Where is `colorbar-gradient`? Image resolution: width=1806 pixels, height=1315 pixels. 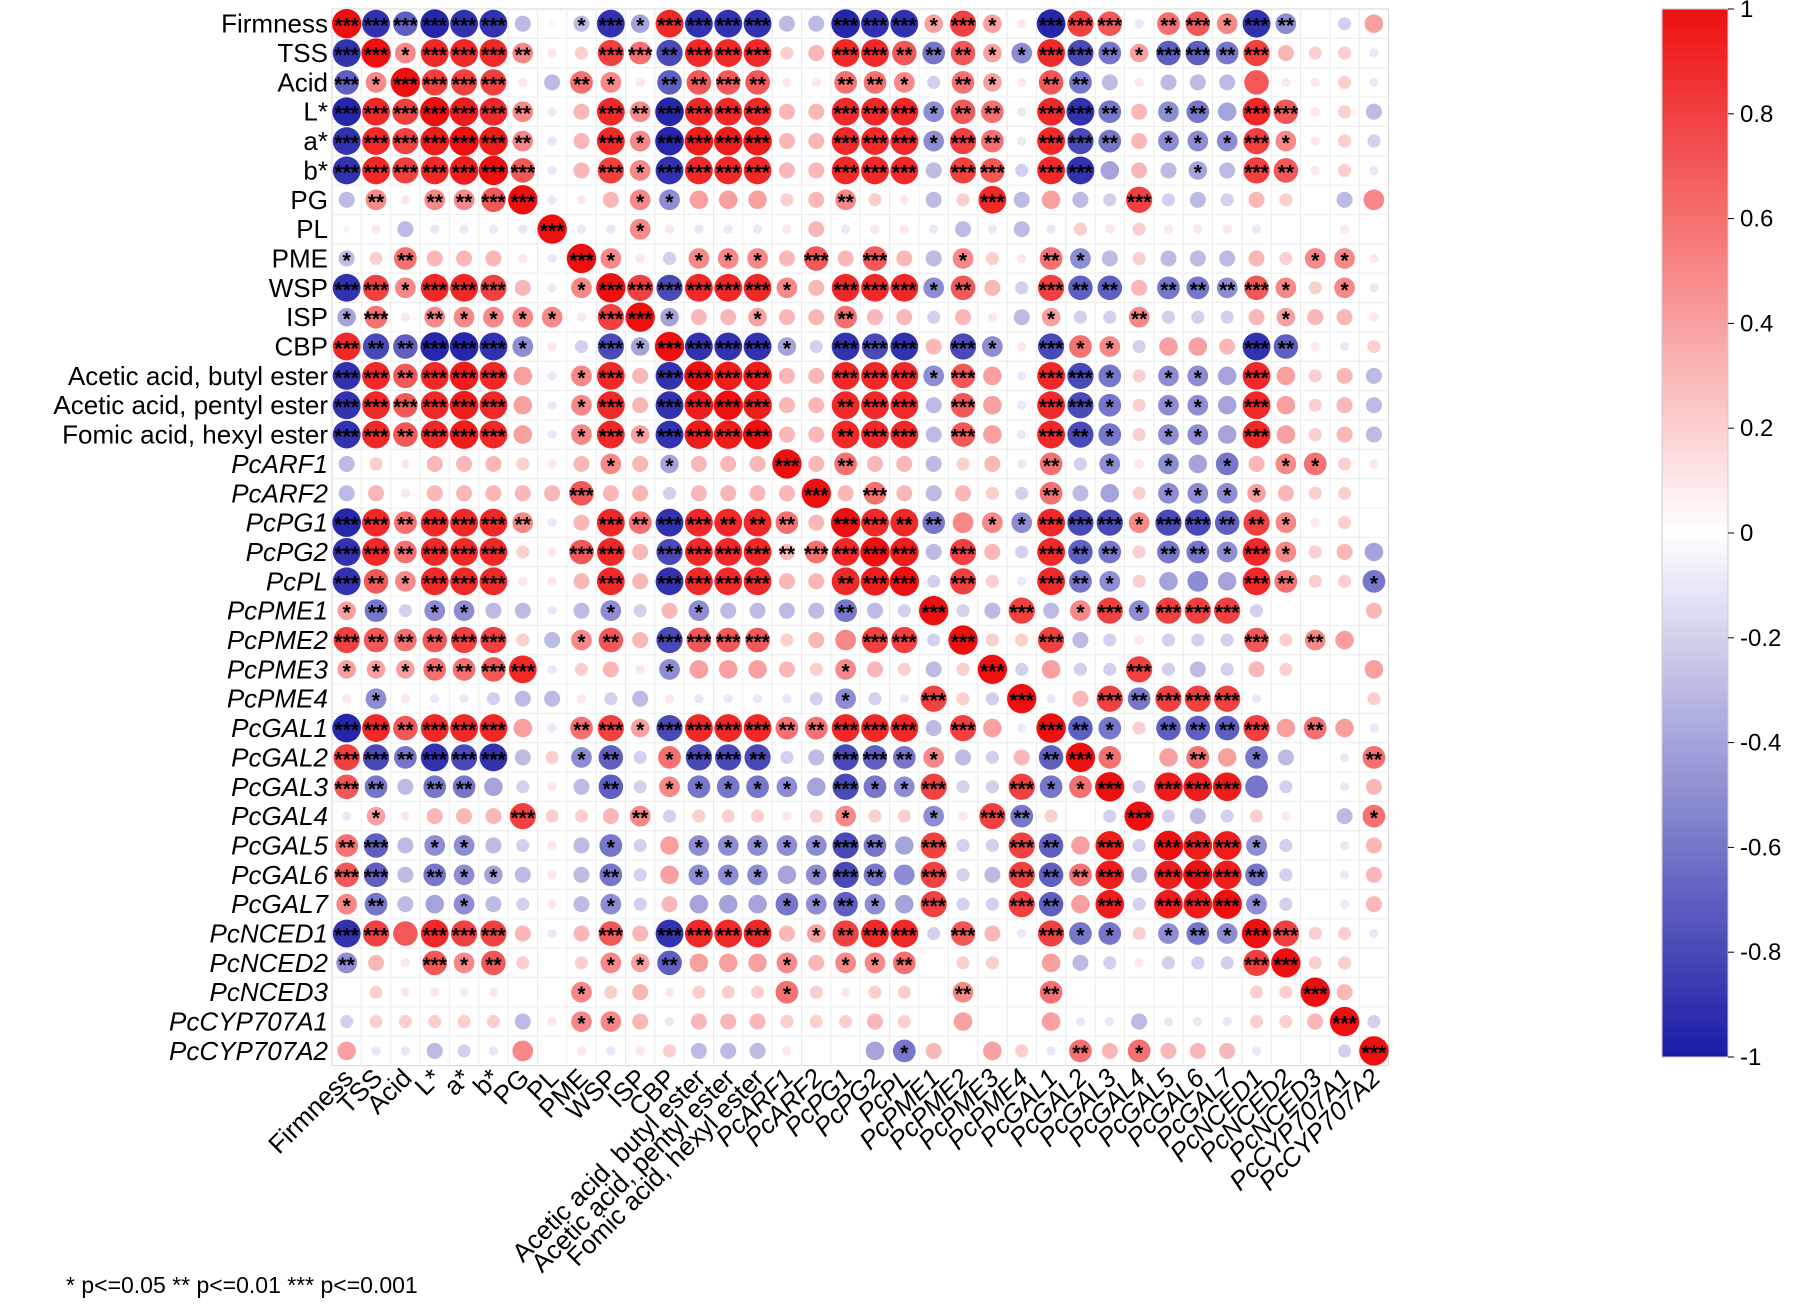
colorbar-gradient is located at coordinates (1695, 533).